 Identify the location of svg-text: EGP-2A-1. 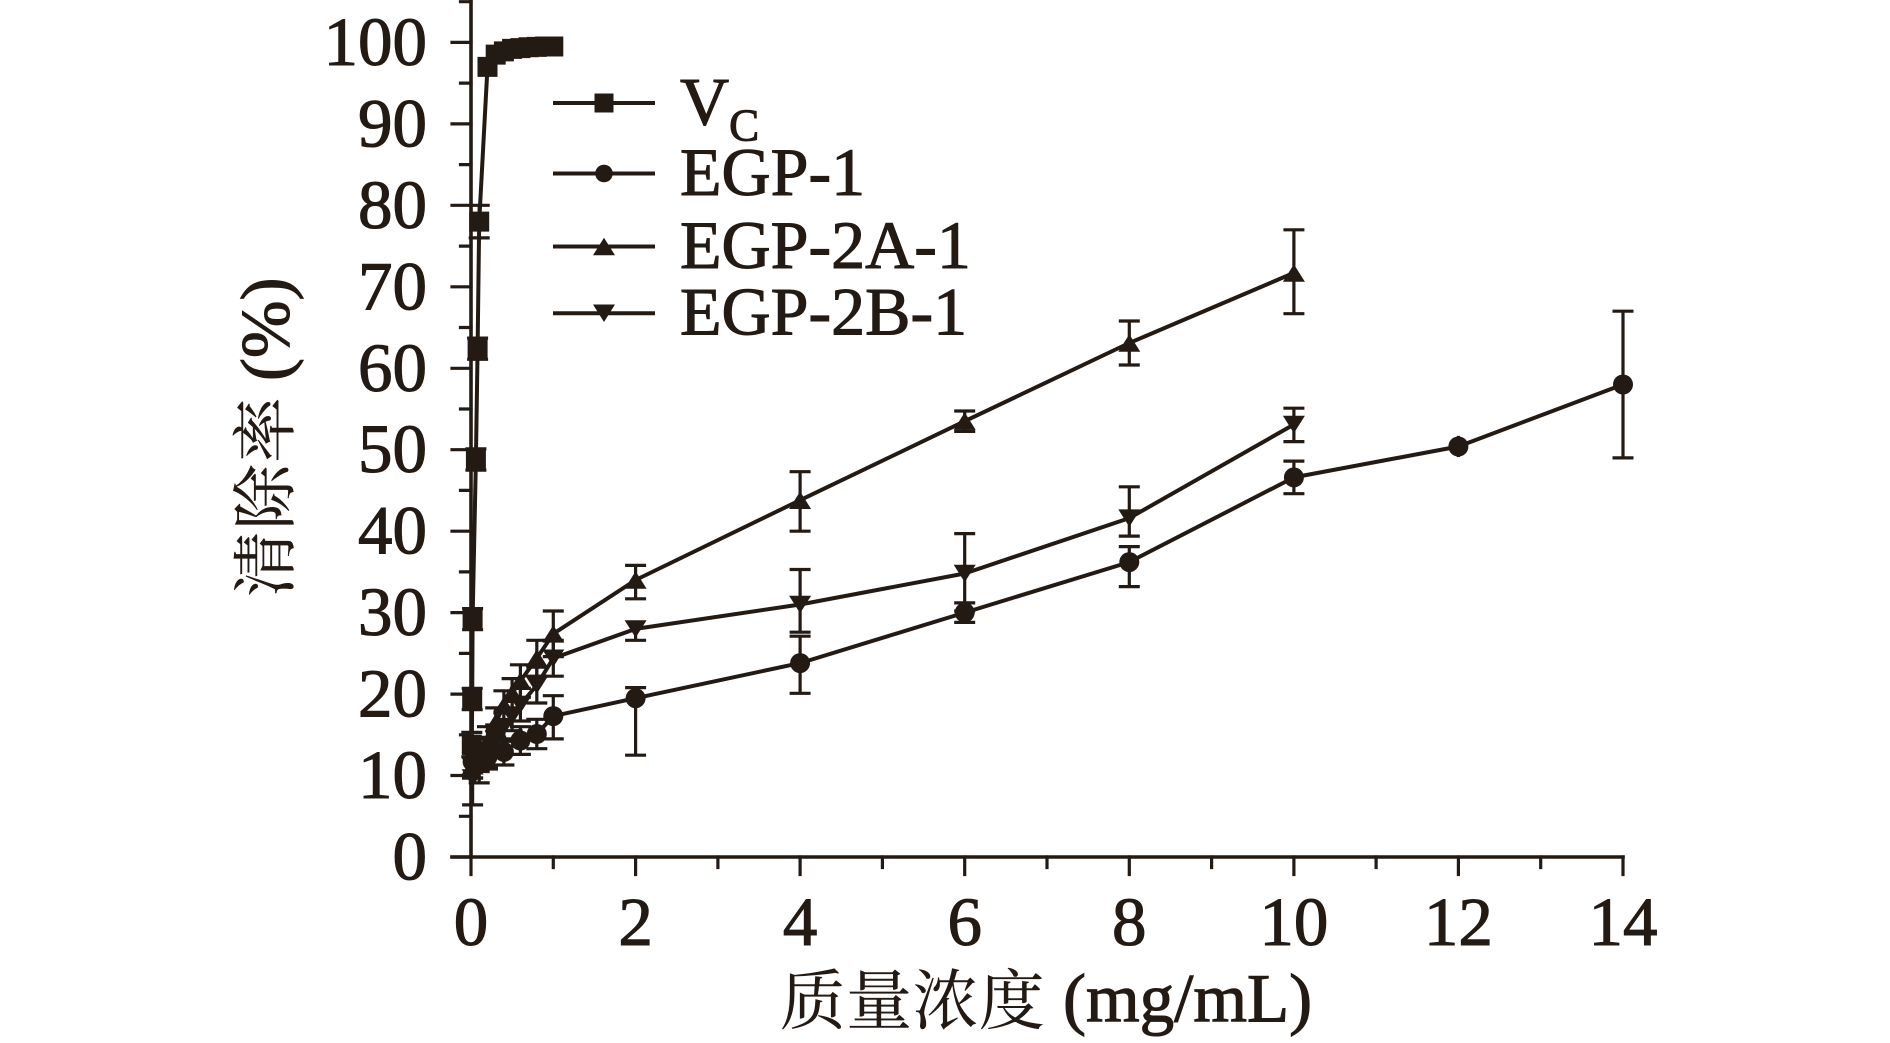
(825, 245).